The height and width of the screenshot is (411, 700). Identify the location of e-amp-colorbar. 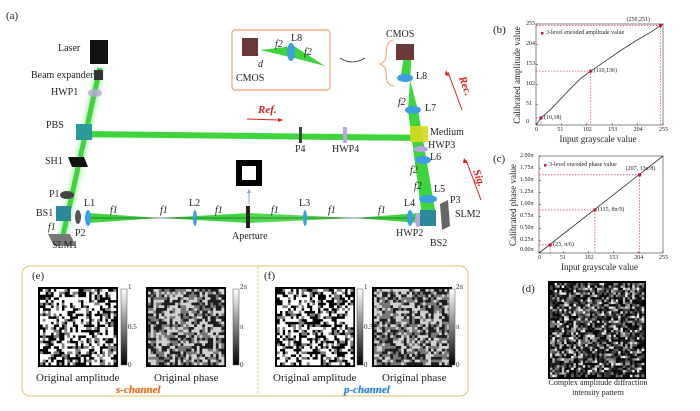
(124, 327).